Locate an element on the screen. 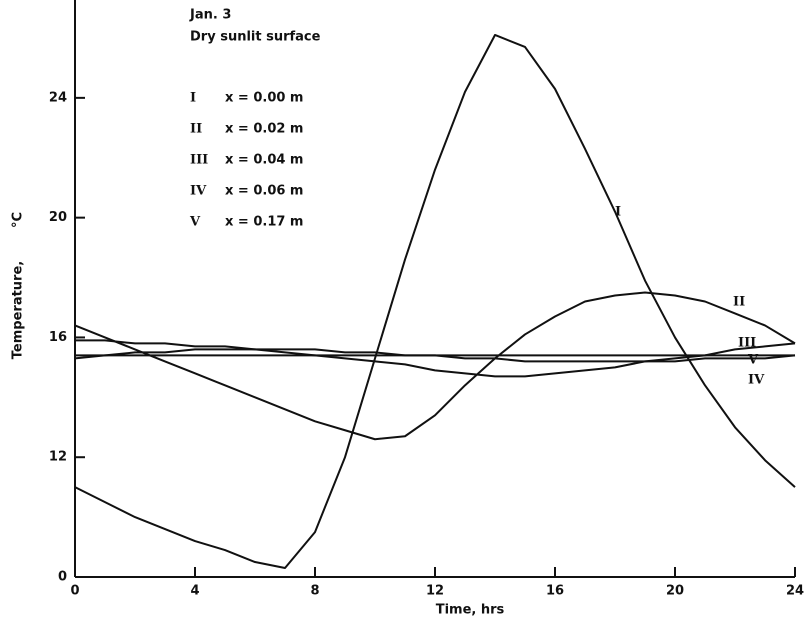 This screenshot has height=625, width=805. legend-name: x = 0.06 m is located at coordinates (264, 191).